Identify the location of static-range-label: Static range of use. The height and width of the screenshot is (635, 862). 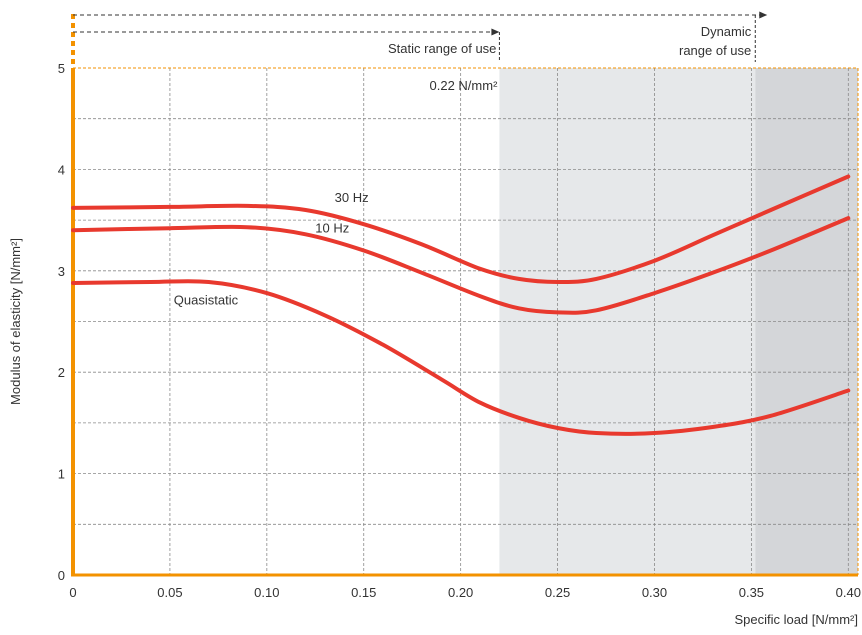
(442, 48).